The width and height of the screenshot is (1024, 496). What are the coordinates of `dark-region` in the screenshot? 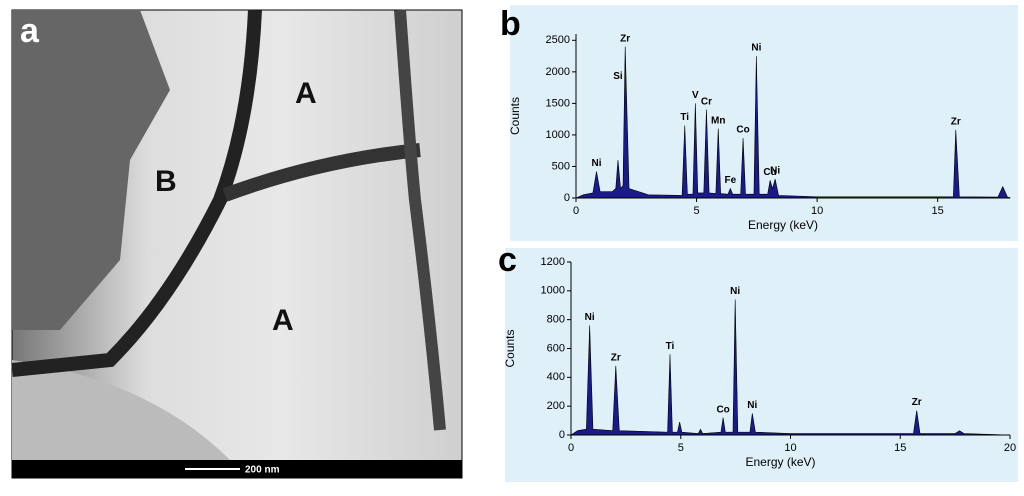 It's located at (91, 170).